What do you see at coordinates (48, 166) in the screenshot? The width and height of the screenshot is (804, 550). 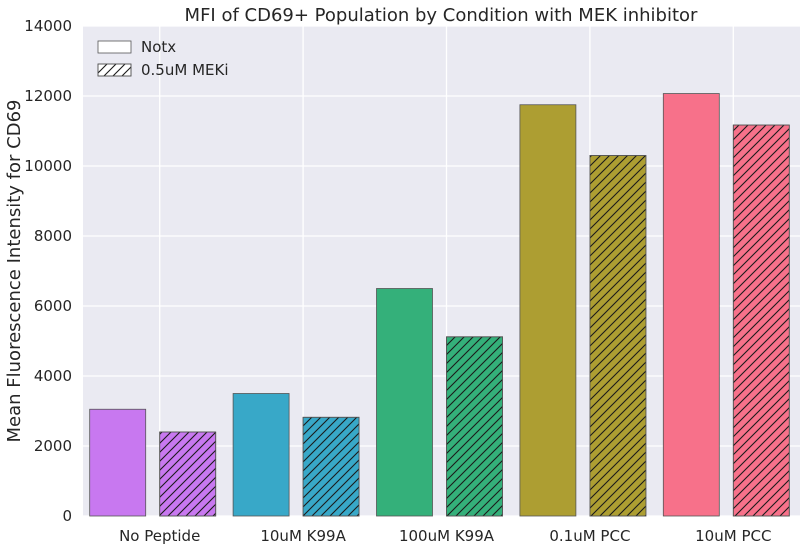 I see `y-tick-label: 10000` at bounding box center [48, 166].